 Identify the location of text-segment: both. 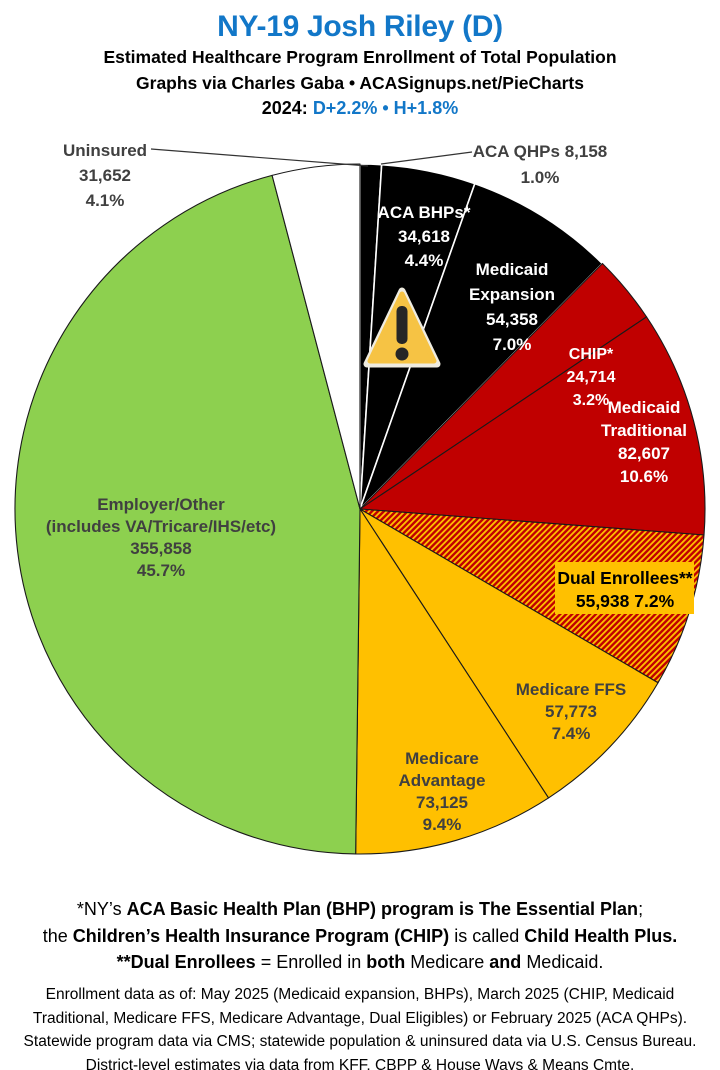
(386, 962).